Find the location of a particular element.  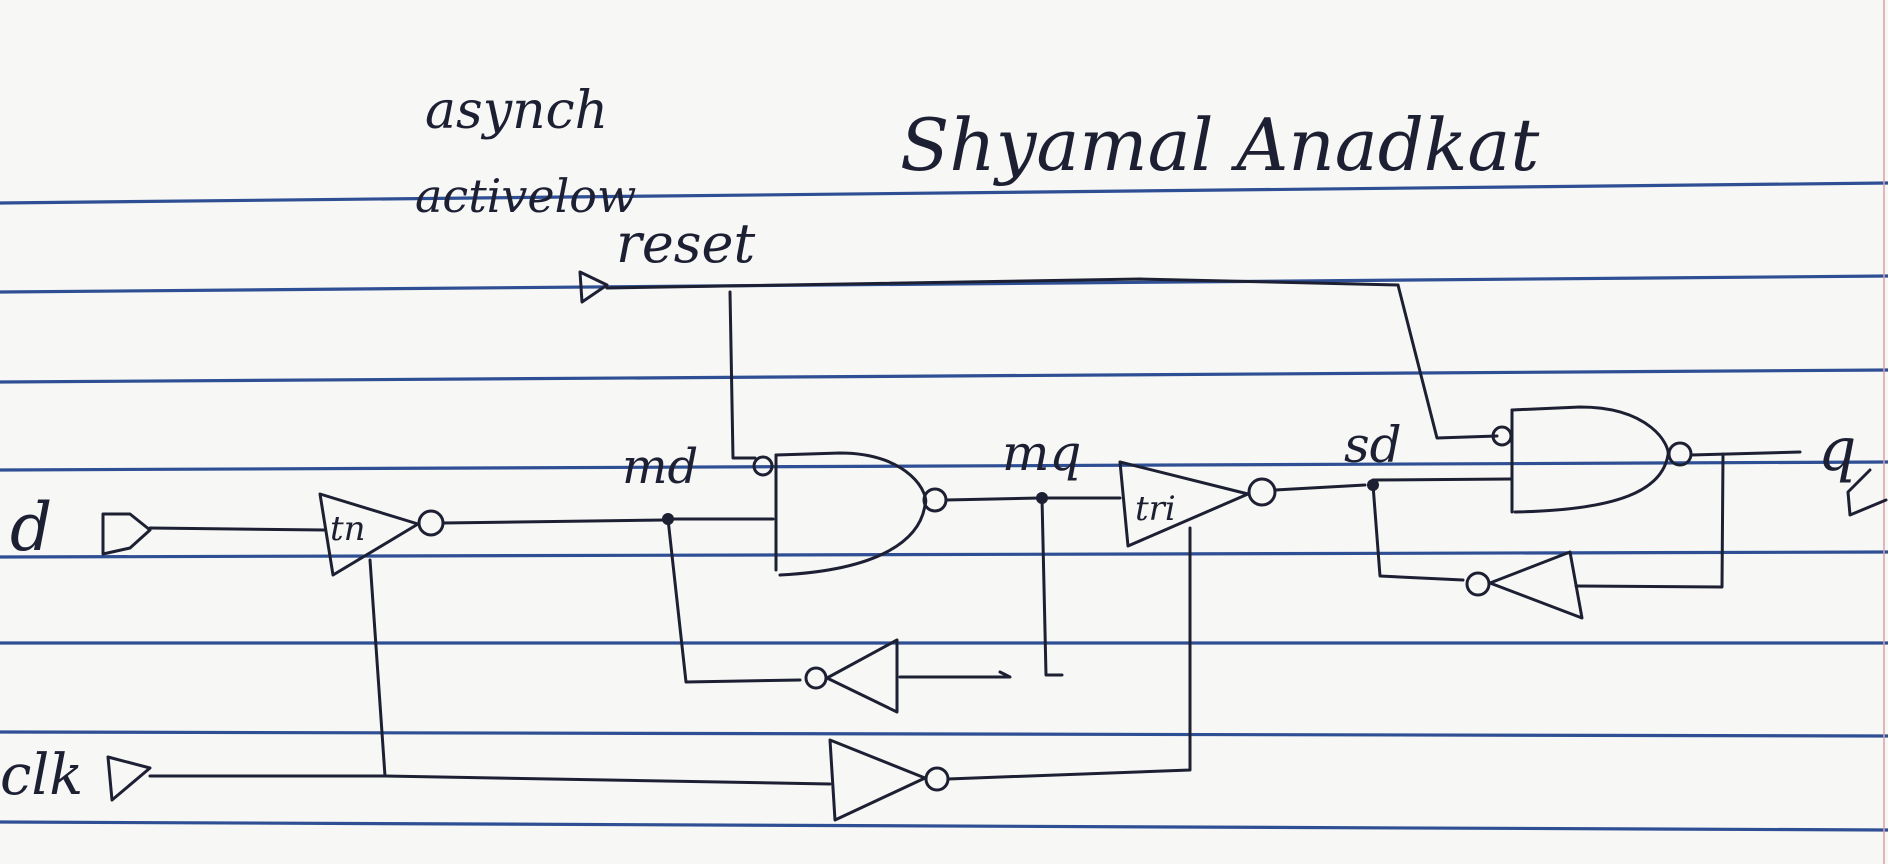

d-label: d is located at coordinates (31, 527).